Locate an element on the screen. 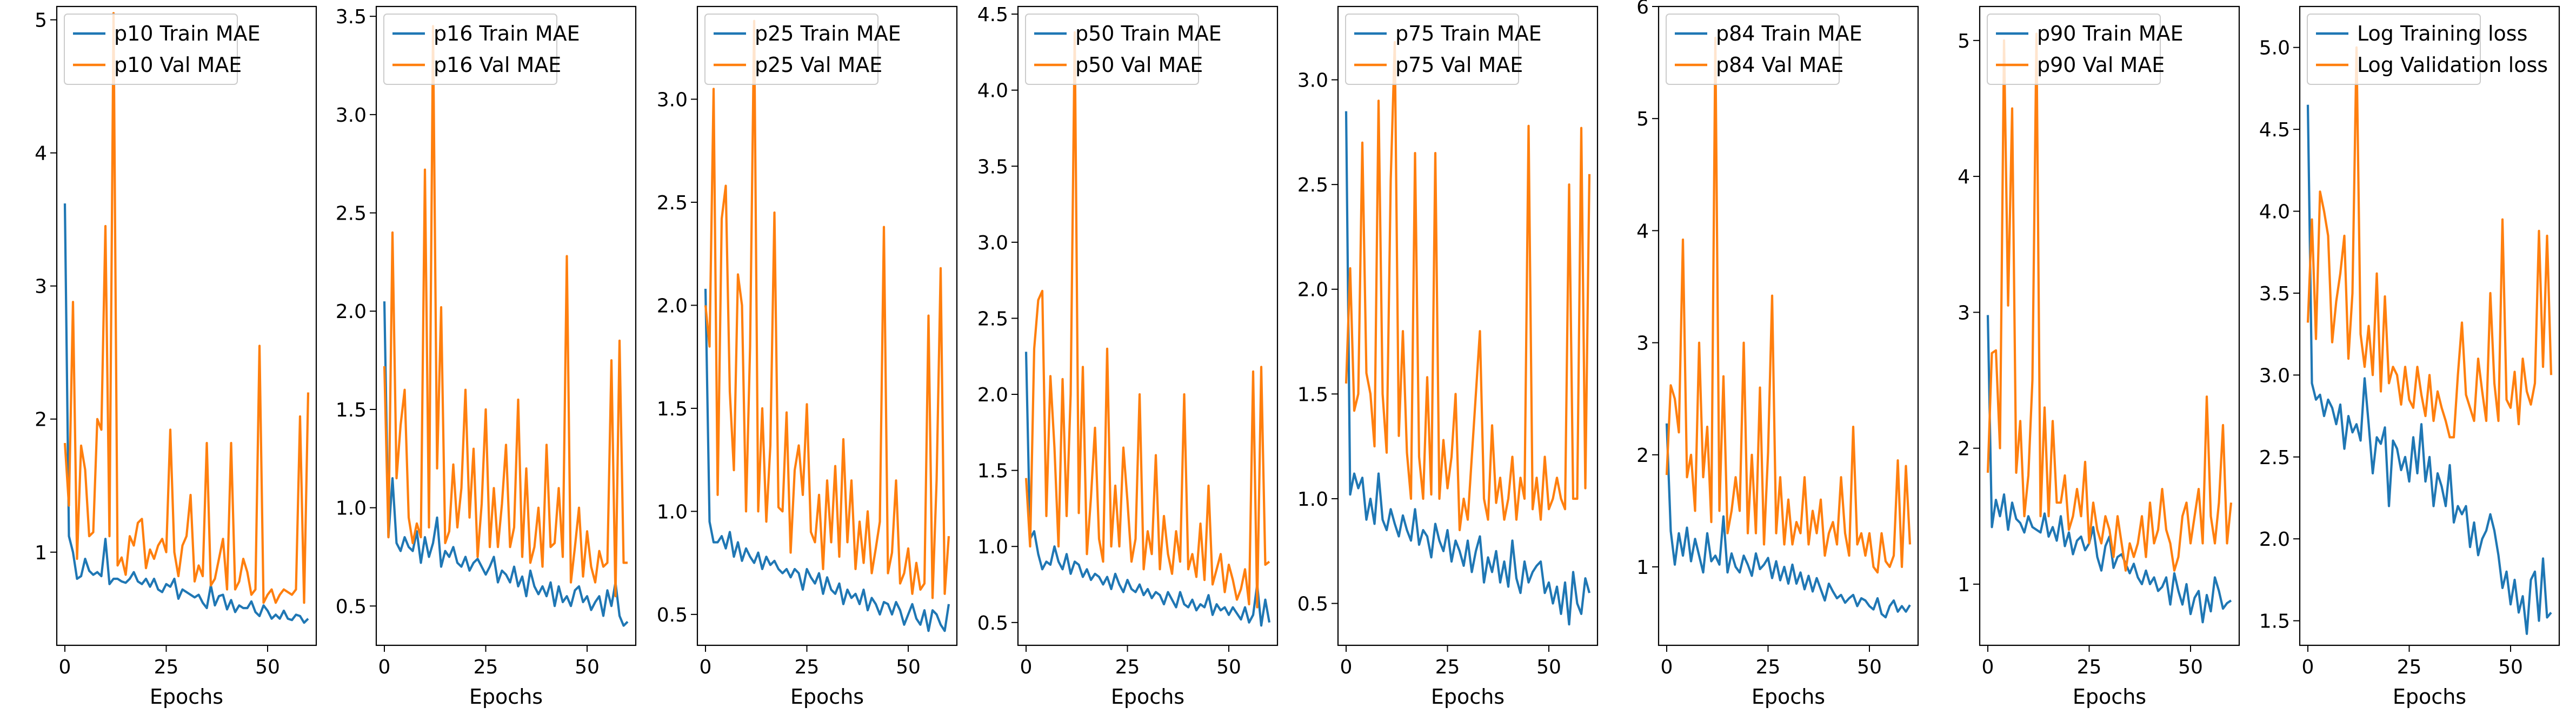 The height and width of the screenshot is (727, 2576). legend: p50 Train MAE p50 Val MAE is located at coordinates (1123, 50).